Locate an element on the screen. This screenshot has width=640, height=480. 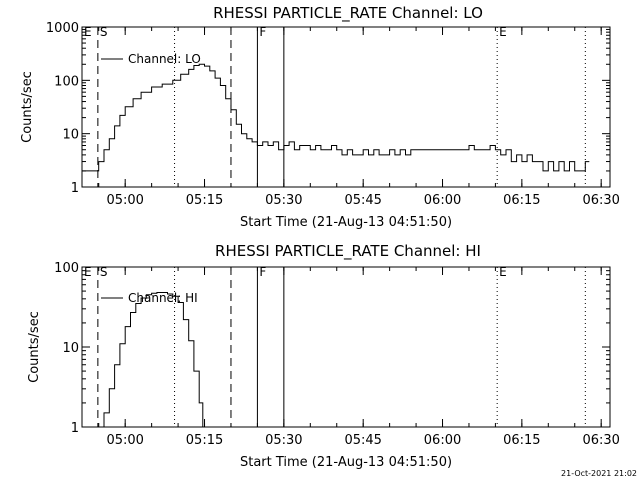
legend-label-hi: Channel: HI is located at coordinates (163, 298).